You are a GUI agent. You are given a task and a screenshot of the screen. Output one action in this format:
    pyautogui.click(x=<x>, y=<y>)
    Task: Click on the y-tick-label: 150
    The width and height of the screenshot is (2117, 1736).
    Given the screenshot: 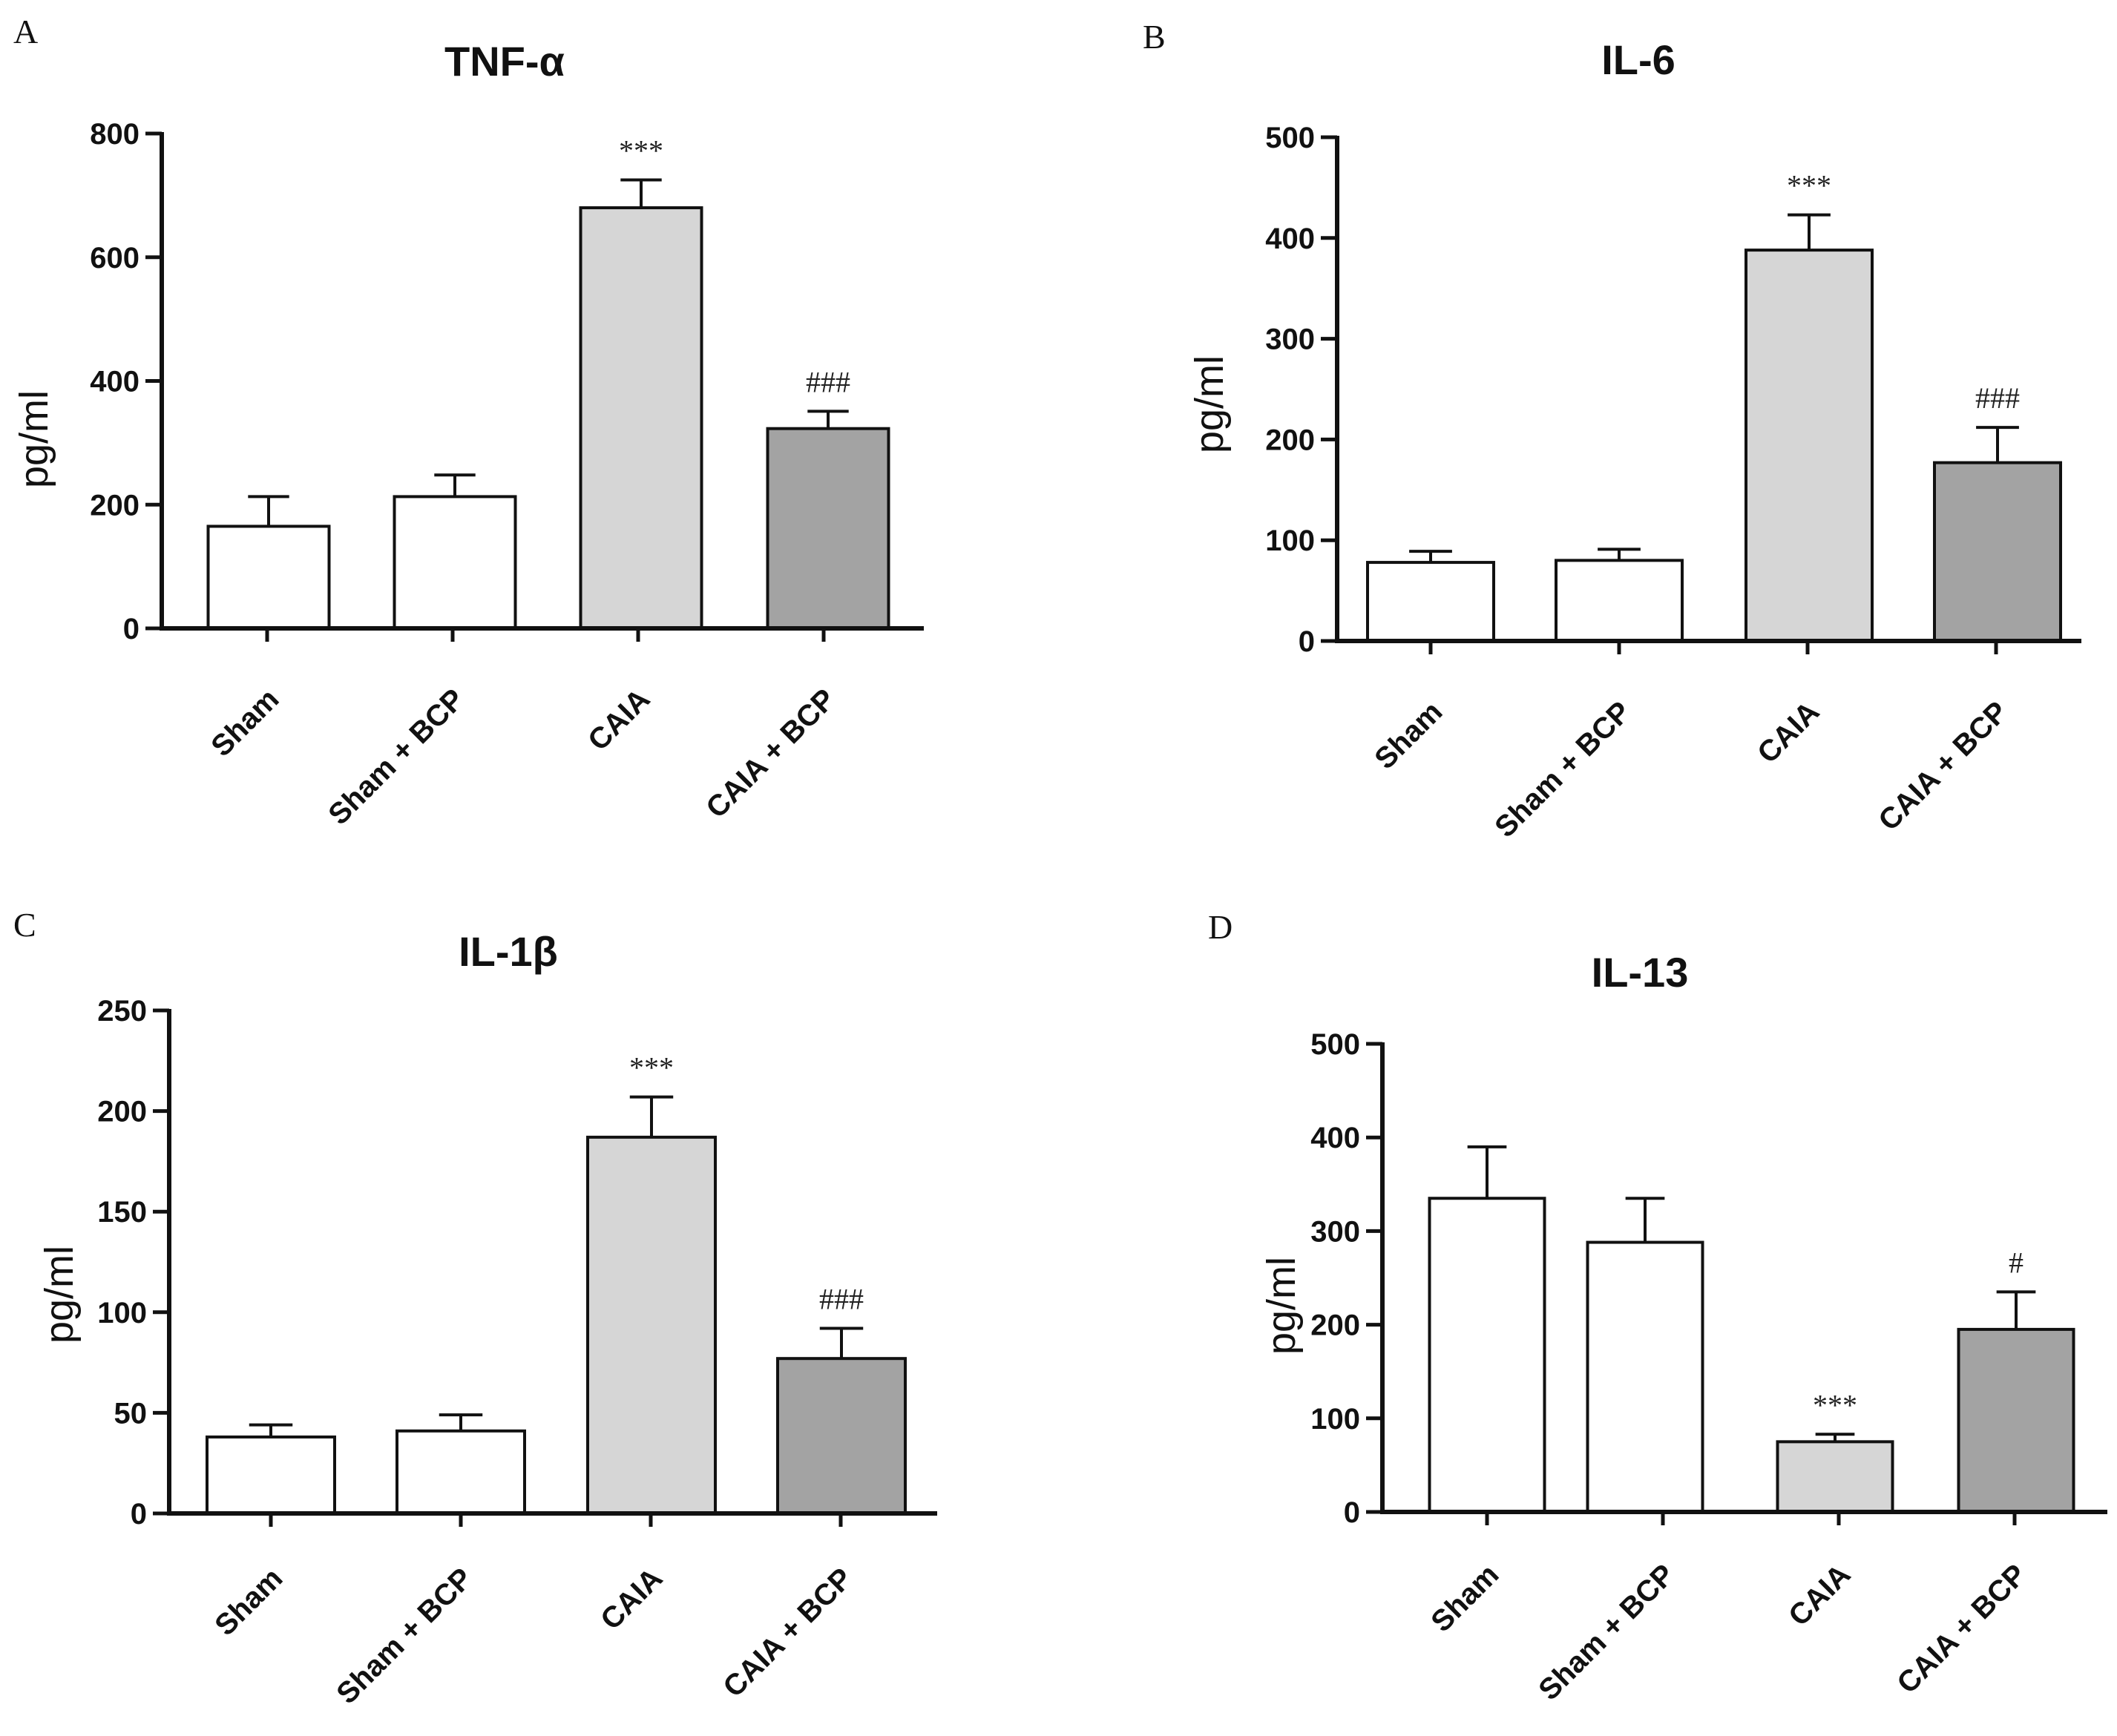 What is the action you would take?
    pyautogui.click(x=122, y=1213)
    